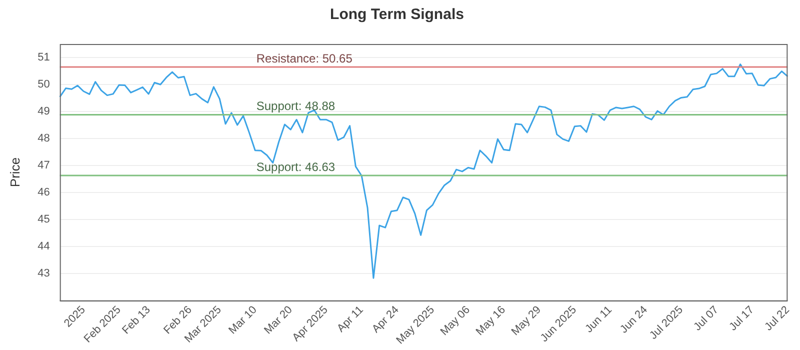 The width and height of the screenshot is (800, 350). Describe the element at coordinates (455, 321) in the screenshot. I see `x-tick-label: May 06` at that location.